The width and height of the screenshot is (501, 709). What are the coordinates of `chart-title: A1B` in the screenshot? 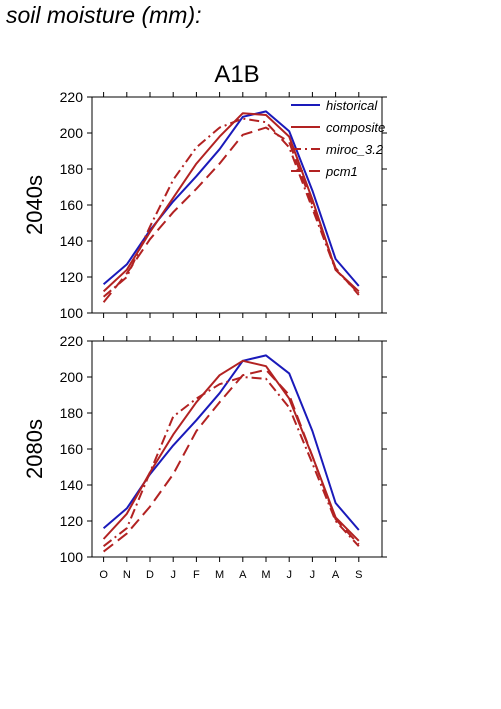 It's located at (236, 74).